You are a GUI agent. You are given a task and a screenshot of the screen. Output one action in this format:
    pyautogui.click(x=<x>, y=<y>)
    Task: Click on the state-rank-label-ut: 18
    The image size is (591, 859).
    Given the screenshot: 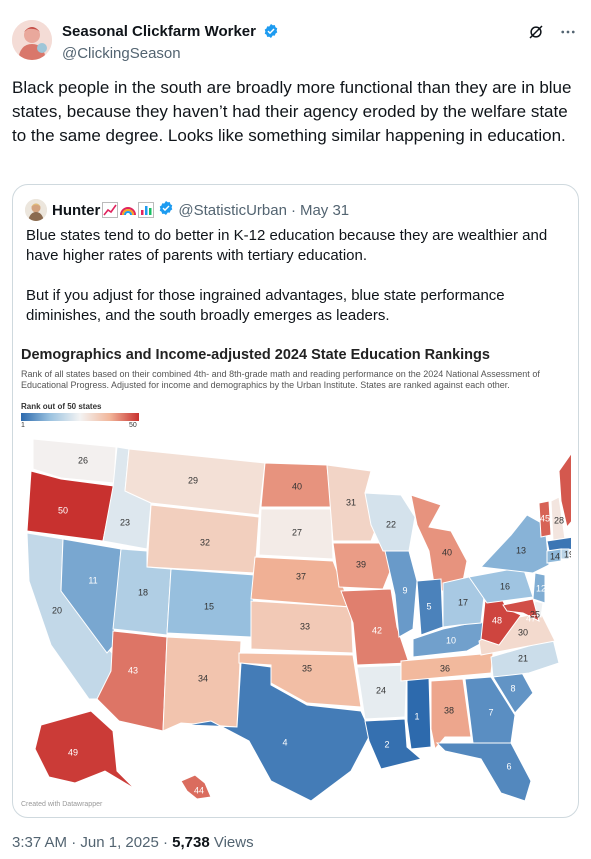 What is the action you would take?
    pyautogui.click(x=143, y=592)
    